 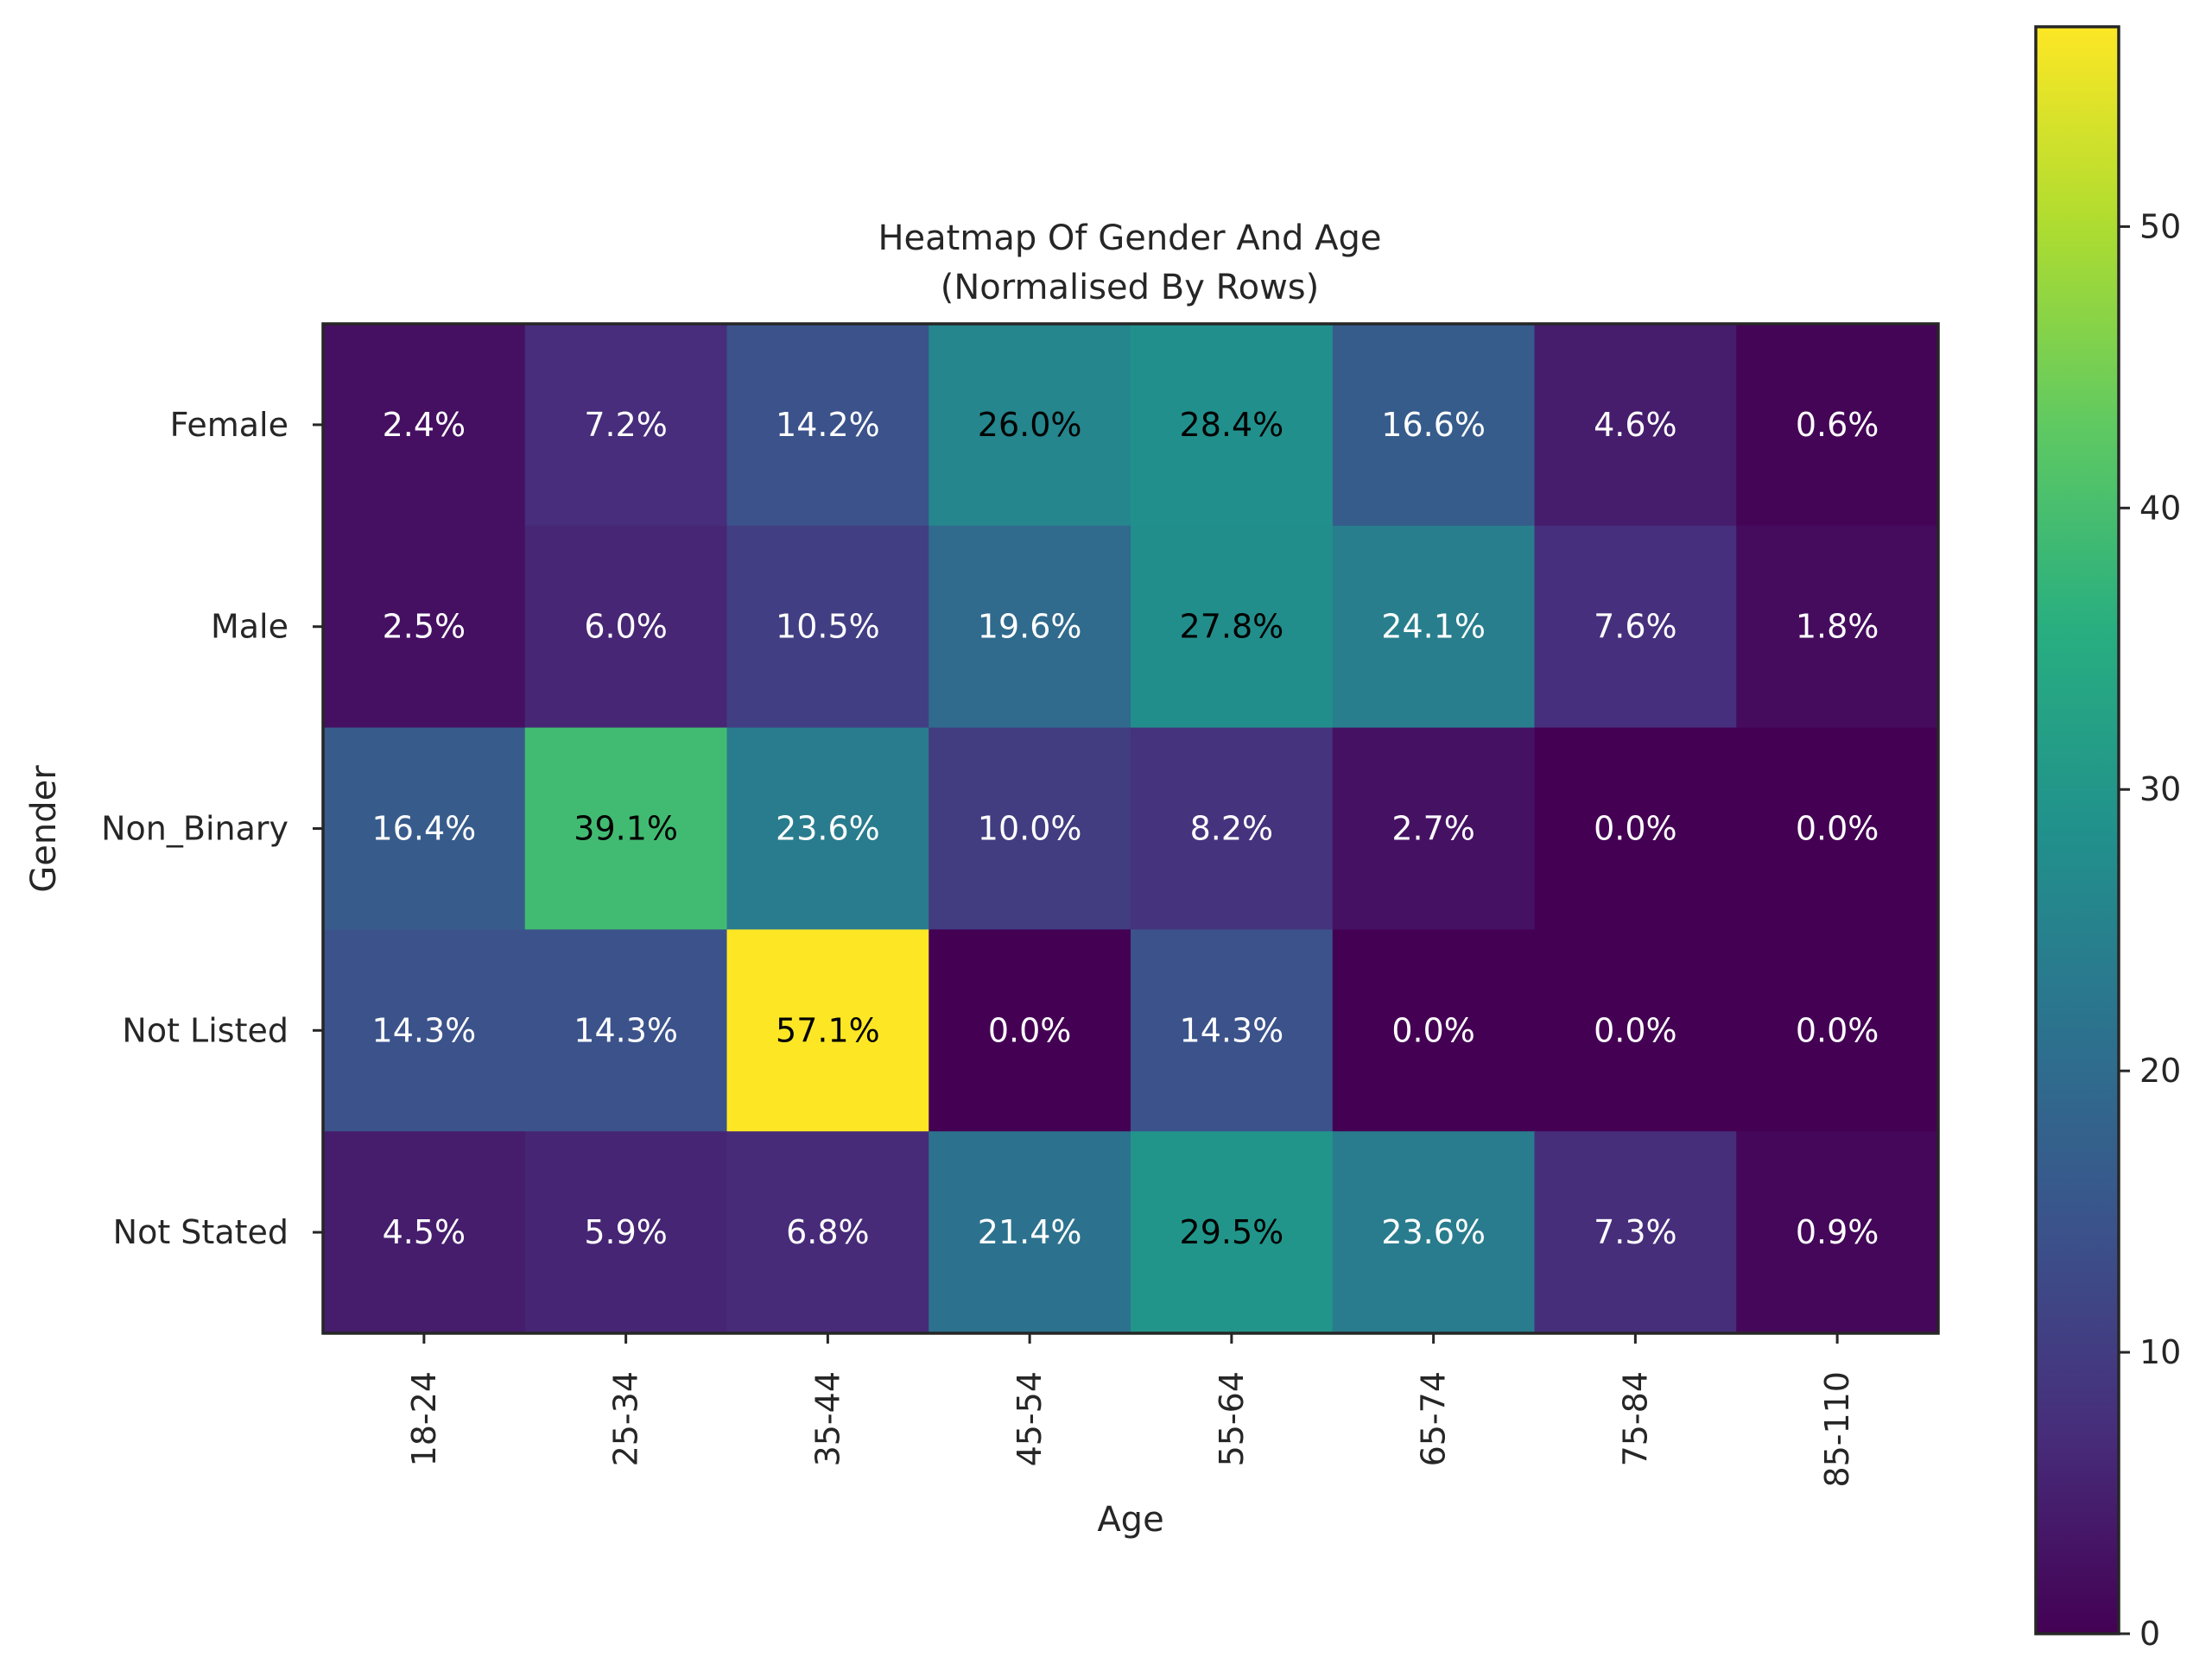 I want to click on cell-value-label: 29.5%, so click(x=1232, y=1232).